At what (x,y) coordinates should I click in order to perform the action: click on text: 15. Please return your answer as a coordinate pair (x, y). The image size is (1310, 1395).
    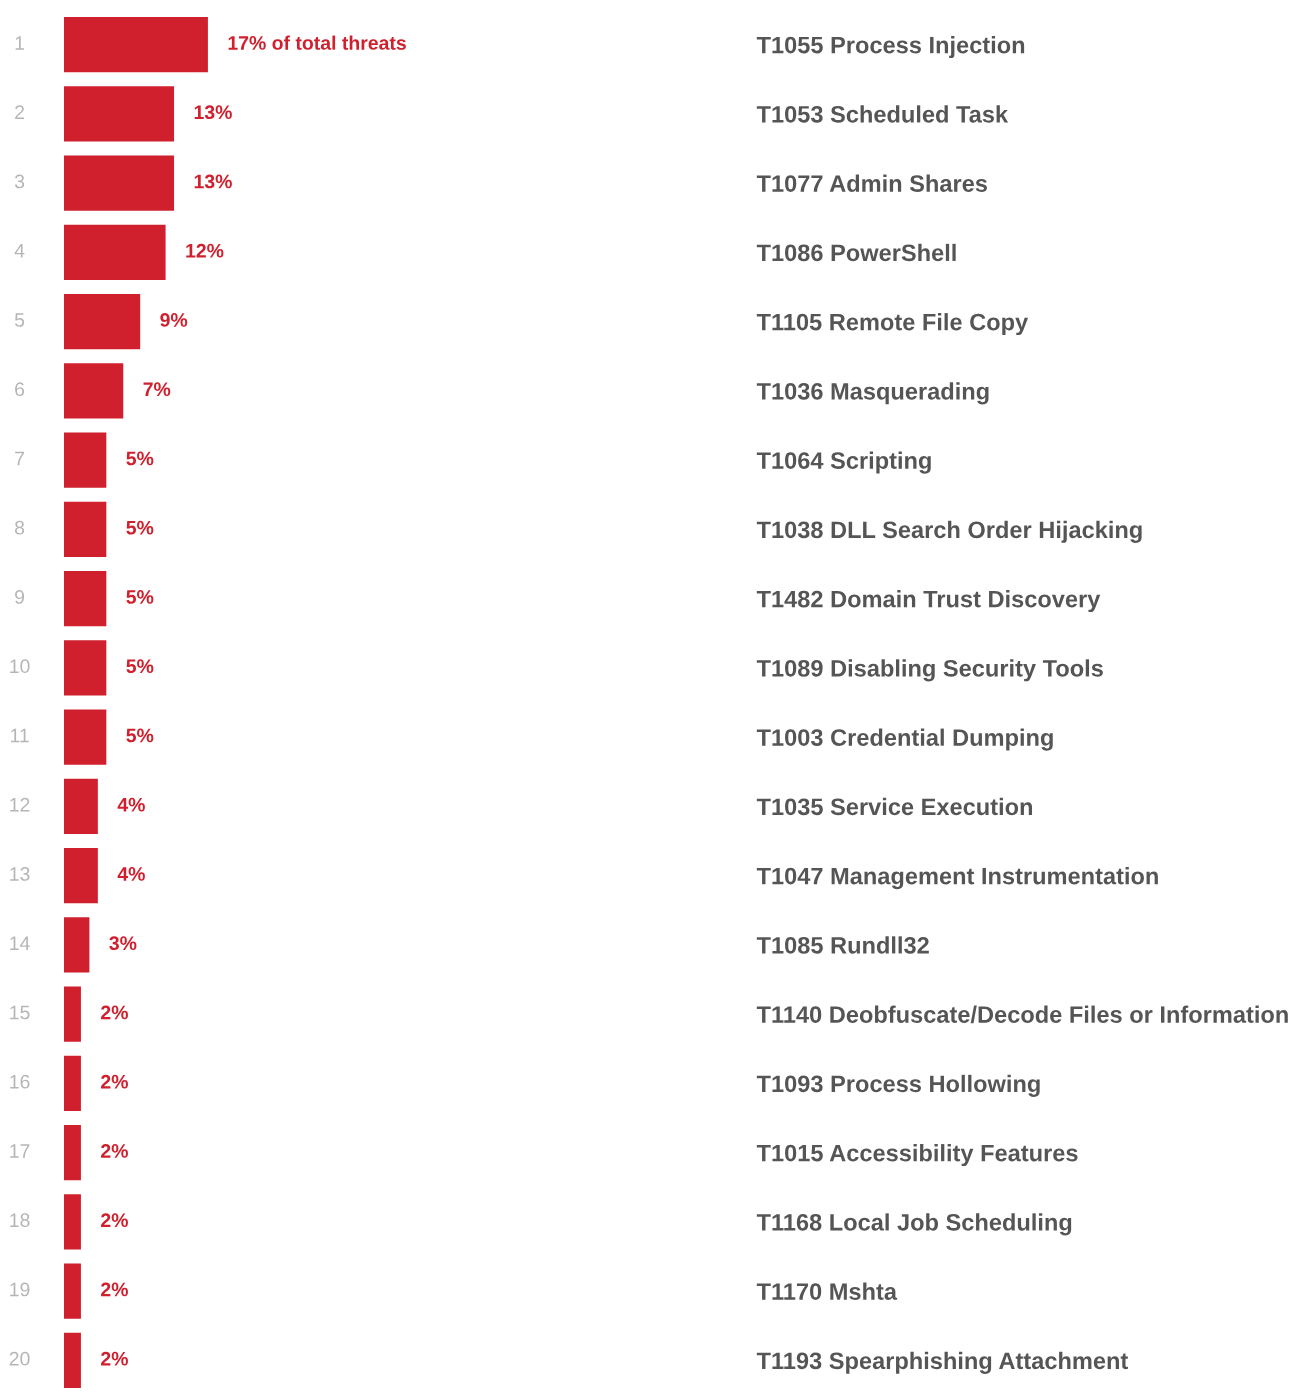
    Looking at the image, I should click on (20, 1012).